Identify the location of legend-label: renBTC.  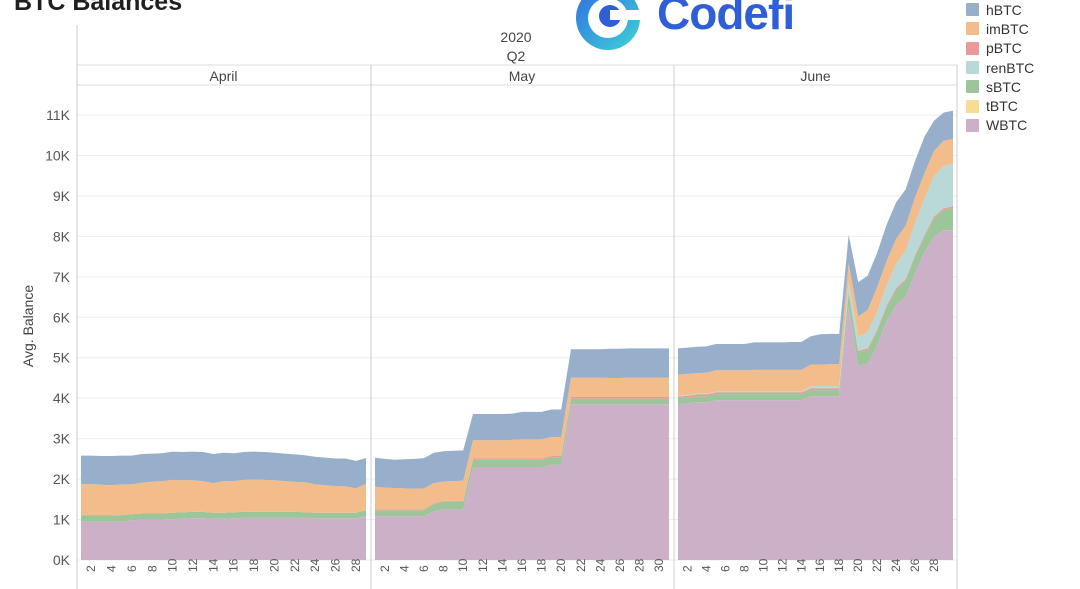
(1010, 67).